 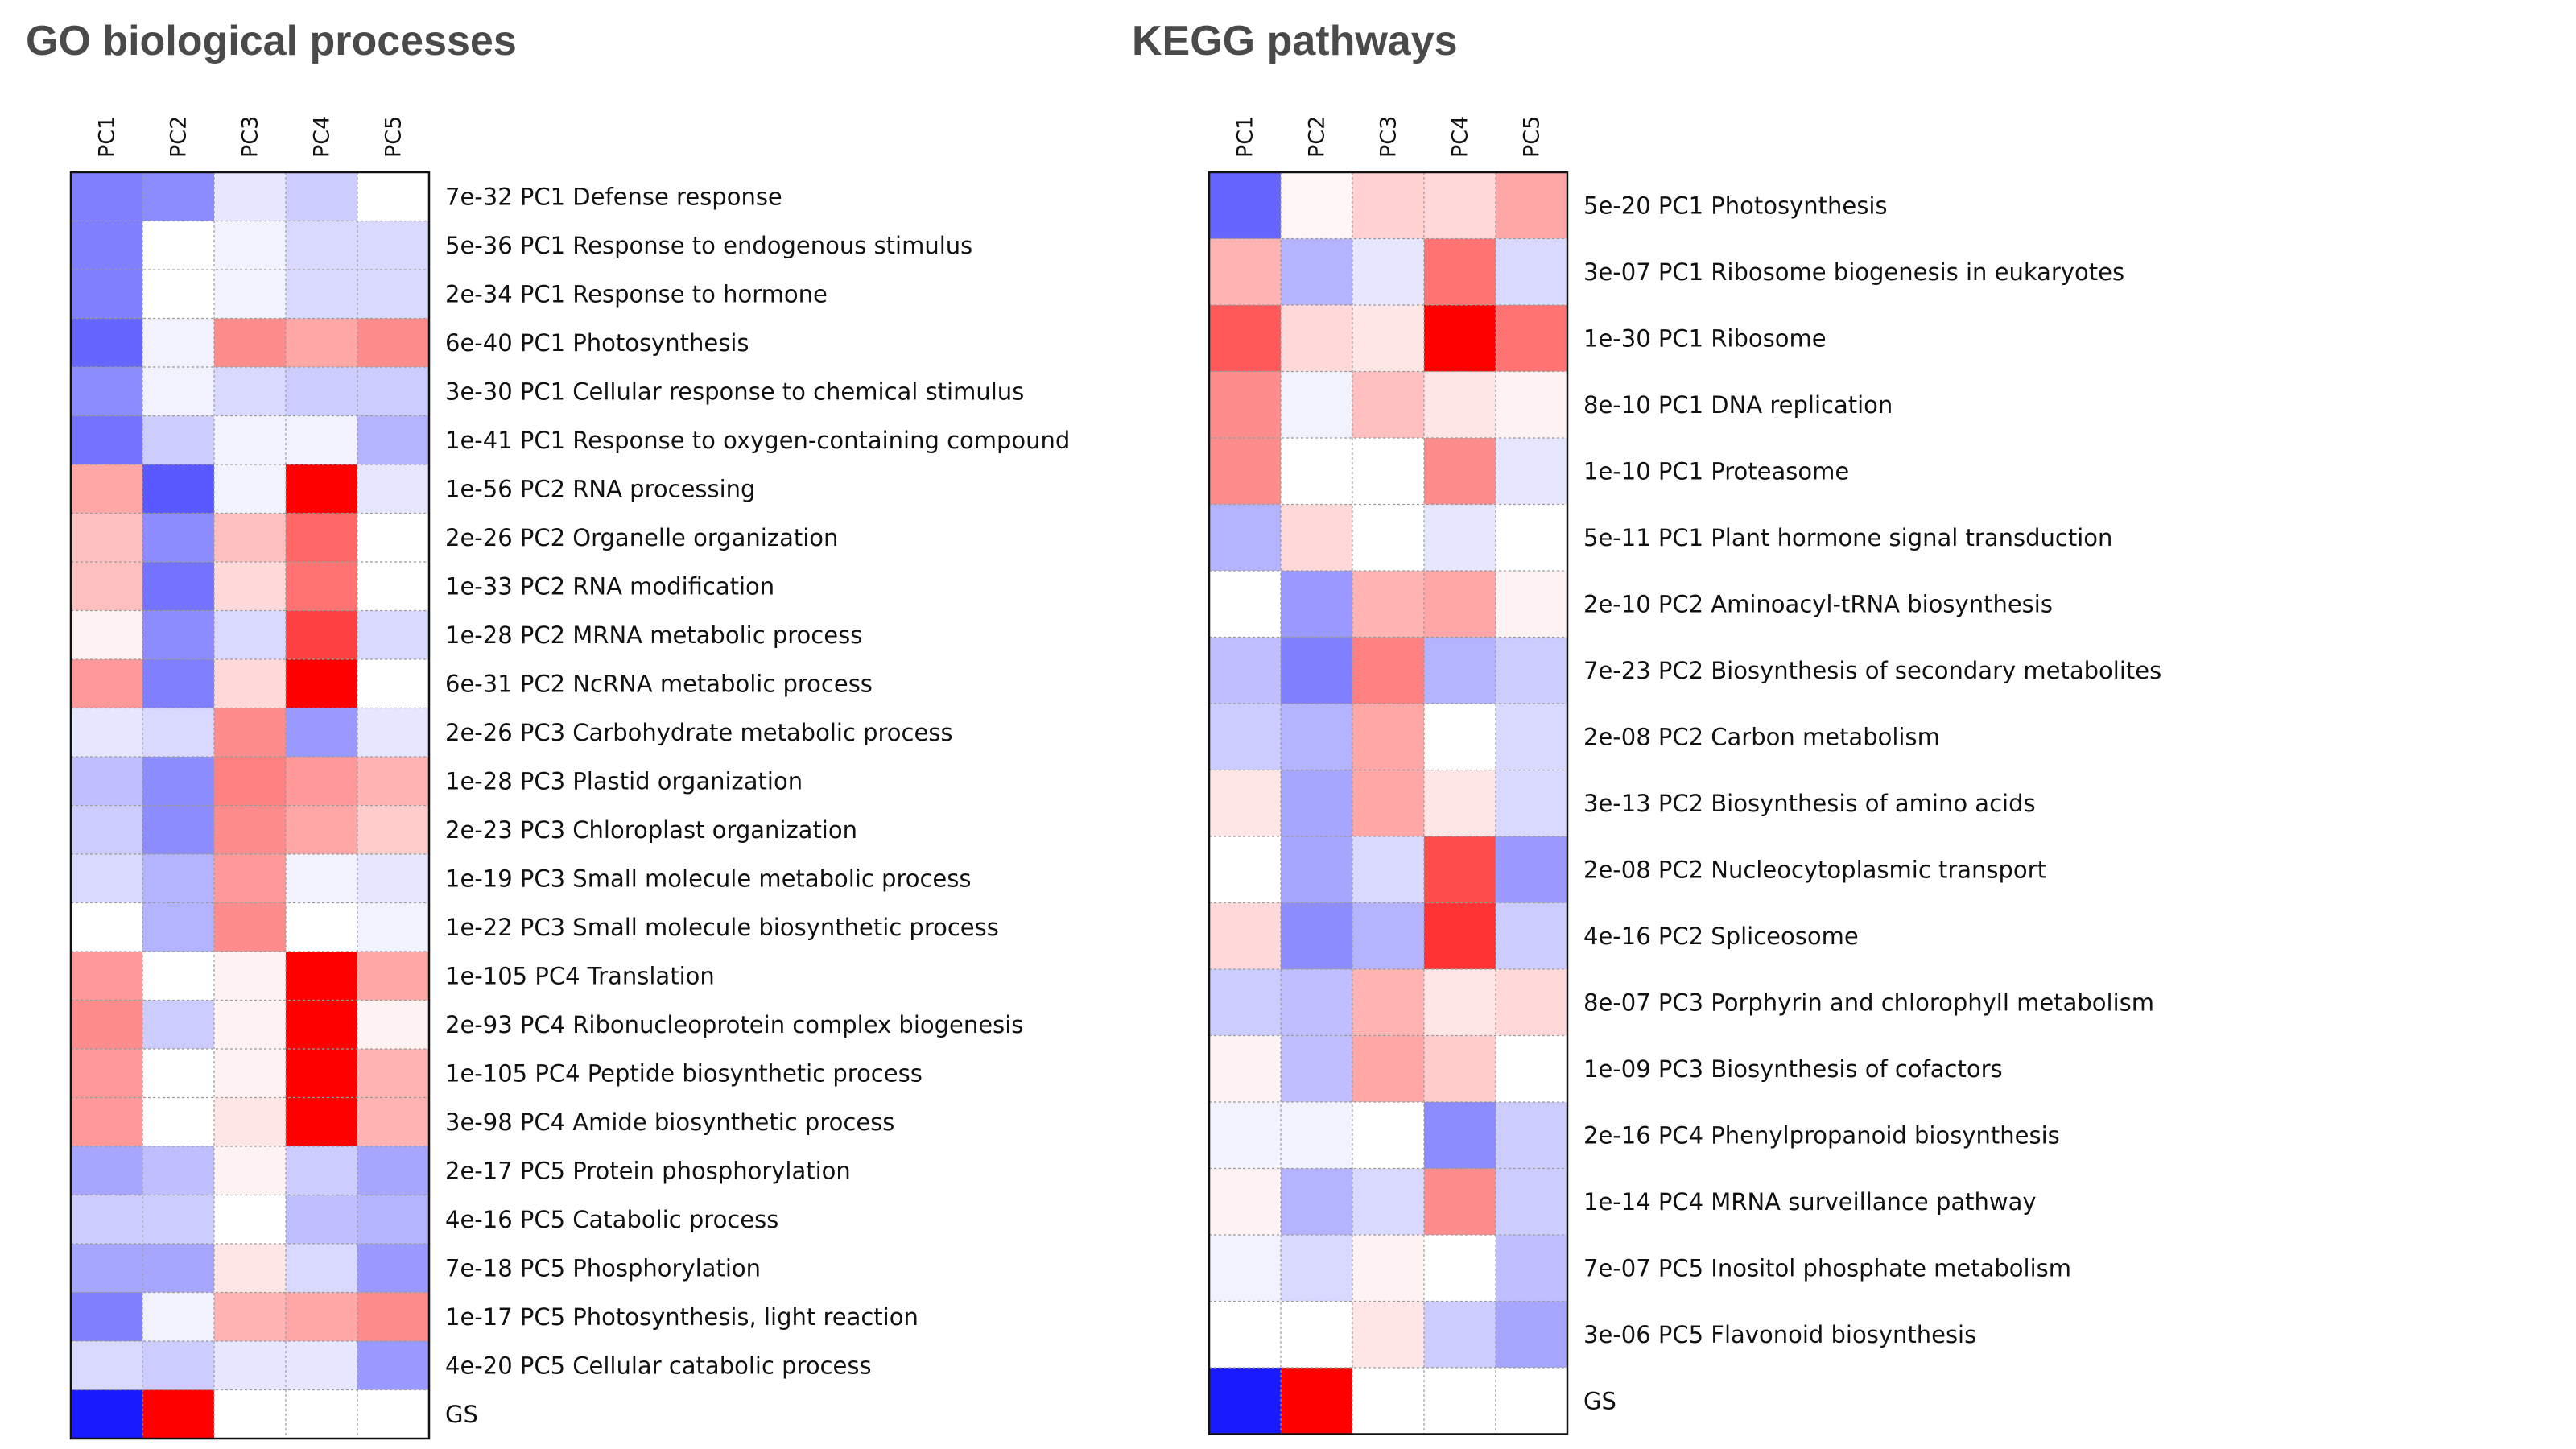 What do you see at coordinates (636, 294) in the screenshot?
I see `row-label: 2e-34 PC1 Response to hormone` at bounding box center [636, 294].